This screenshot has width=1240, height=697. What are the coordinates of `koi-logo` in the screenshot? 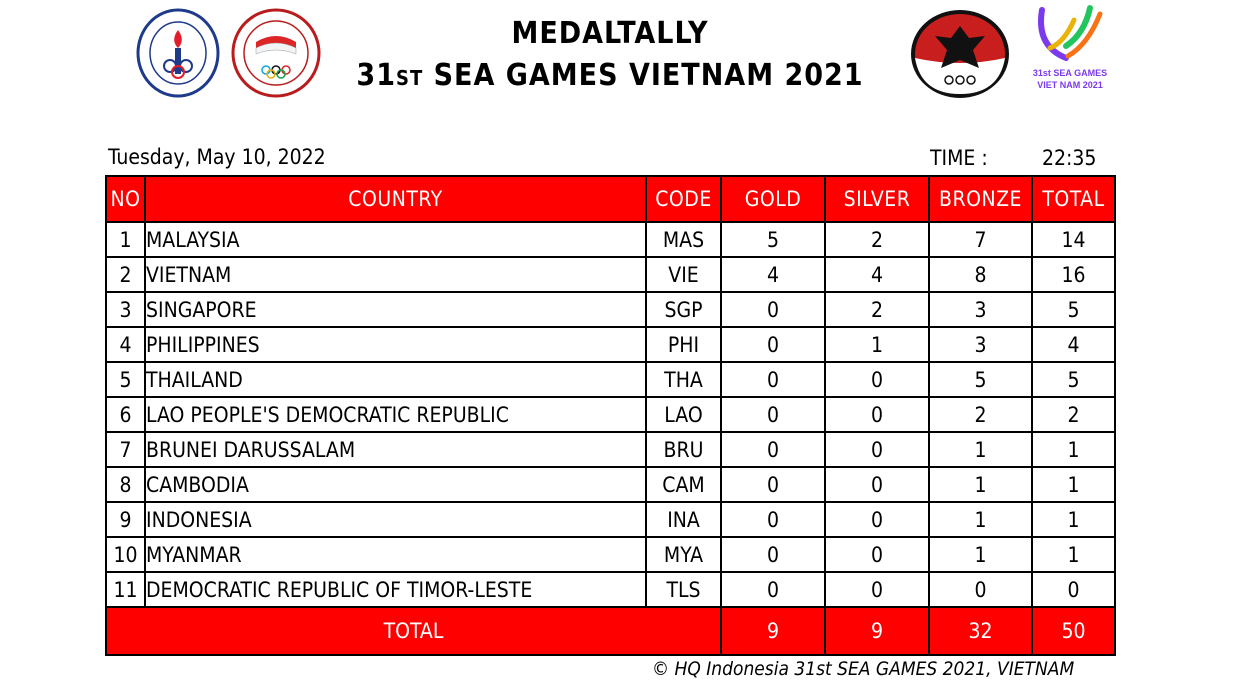 It's located at (276, 53).